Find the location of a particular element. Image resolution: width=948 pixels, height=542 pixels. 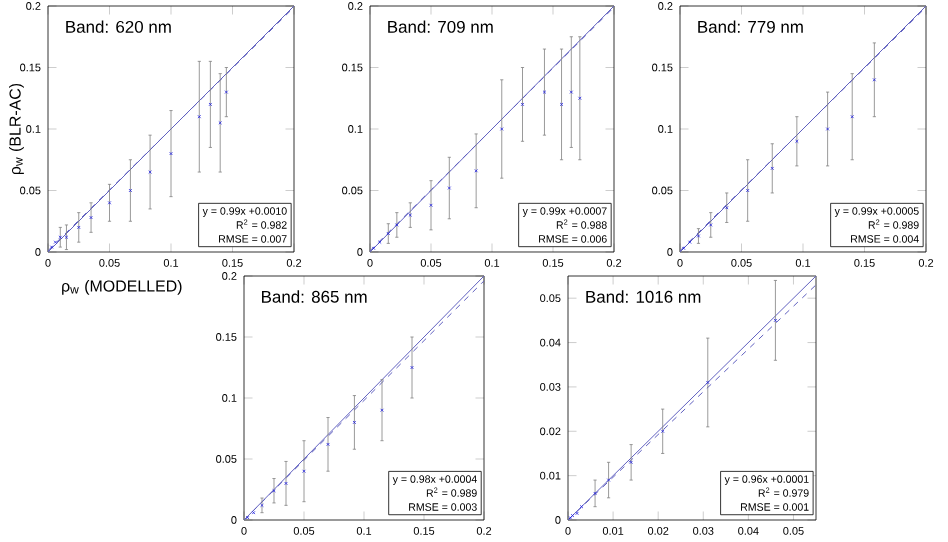

text: Band: 620 nm is located at coordinates (118, 26).